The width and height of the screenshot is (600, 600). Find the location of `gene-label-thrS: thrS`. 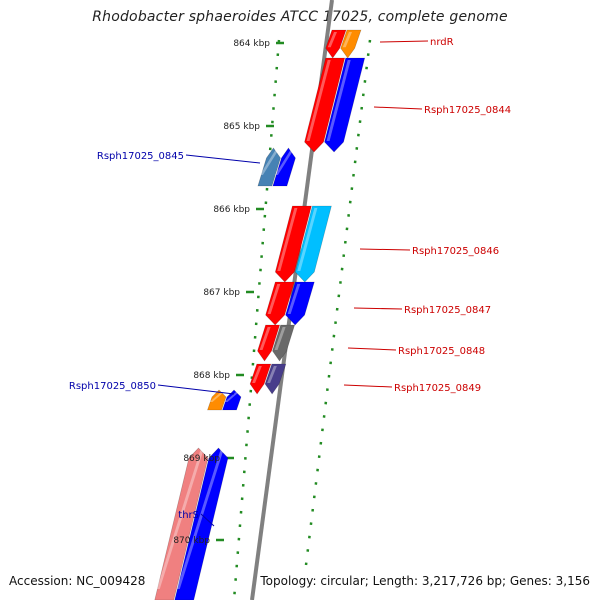

gene-label-thrS: thrS is located at coordinates (188, 515).